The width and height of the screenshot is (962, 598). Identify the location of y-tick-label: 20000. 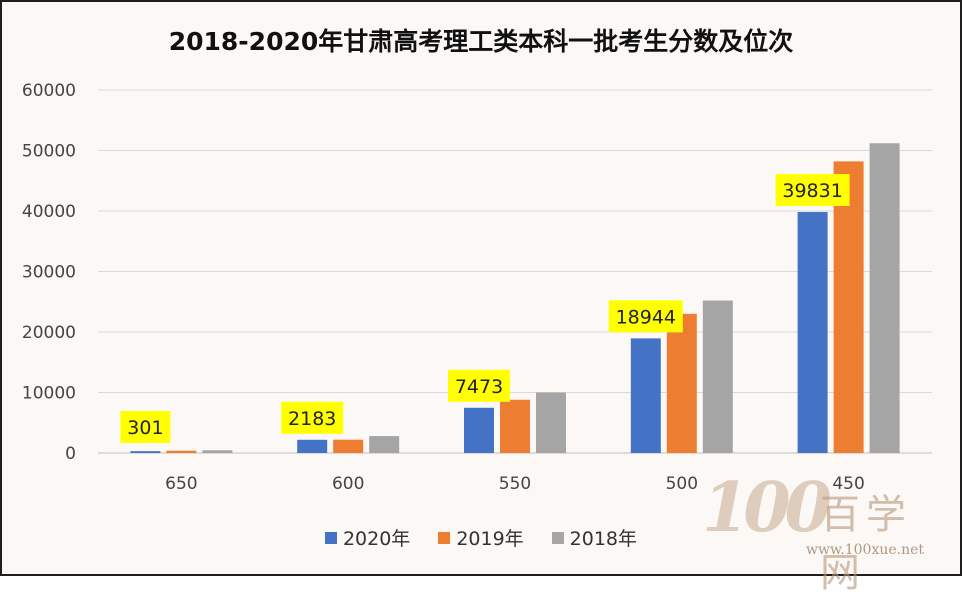
(49, 333).